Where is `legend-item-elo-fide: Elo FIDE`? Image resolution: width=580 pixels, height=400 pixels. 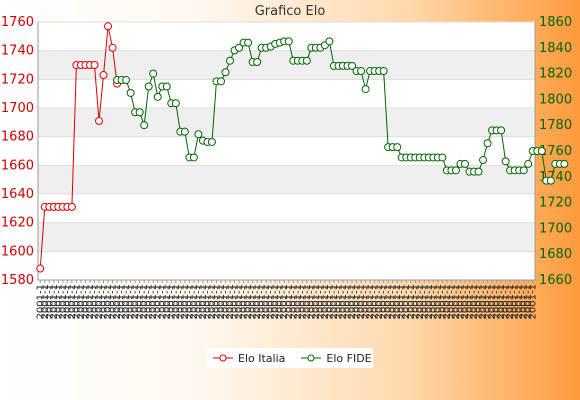
legend-item-elo-fide: Elo FIDE is located at coordinates (336, 358).